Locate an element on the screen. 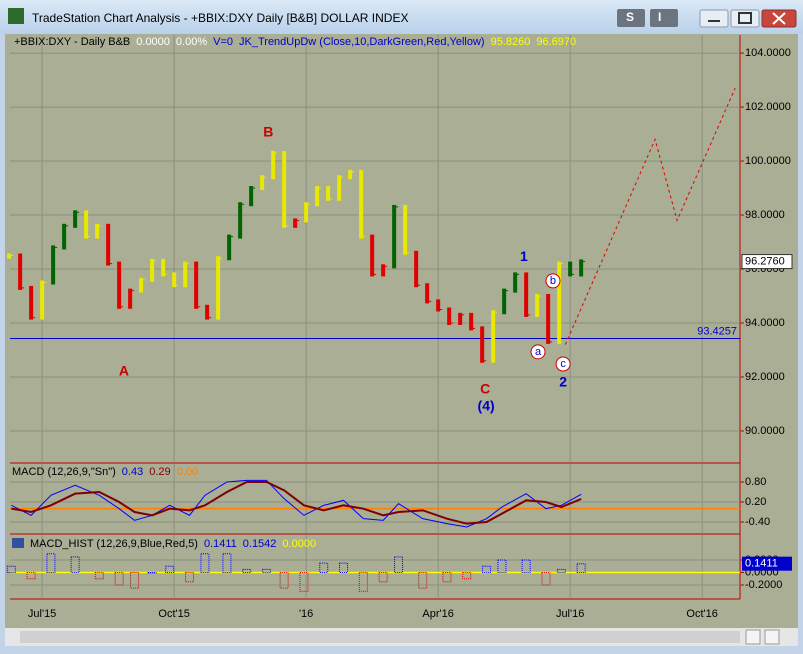 This screenshot has height=654, width=803. y-tick-label: 98.0000 is located at coordinates (765, 215).